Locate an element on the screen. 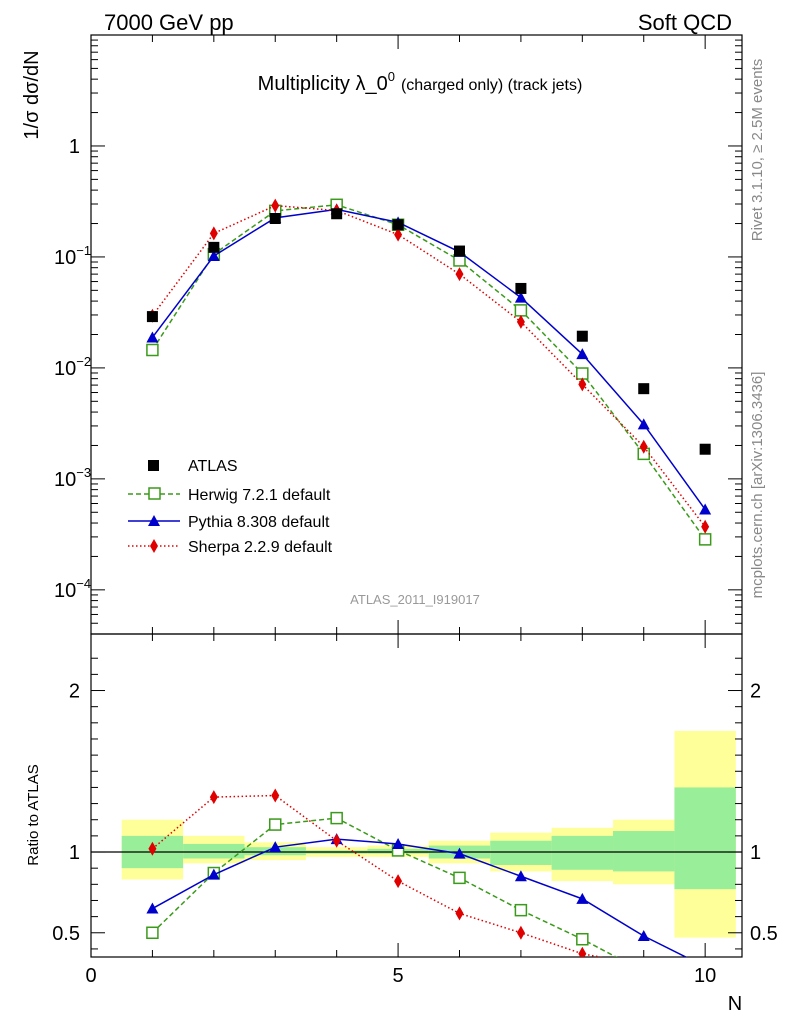  ratio-panel-series is located at coordinates (417, 880).